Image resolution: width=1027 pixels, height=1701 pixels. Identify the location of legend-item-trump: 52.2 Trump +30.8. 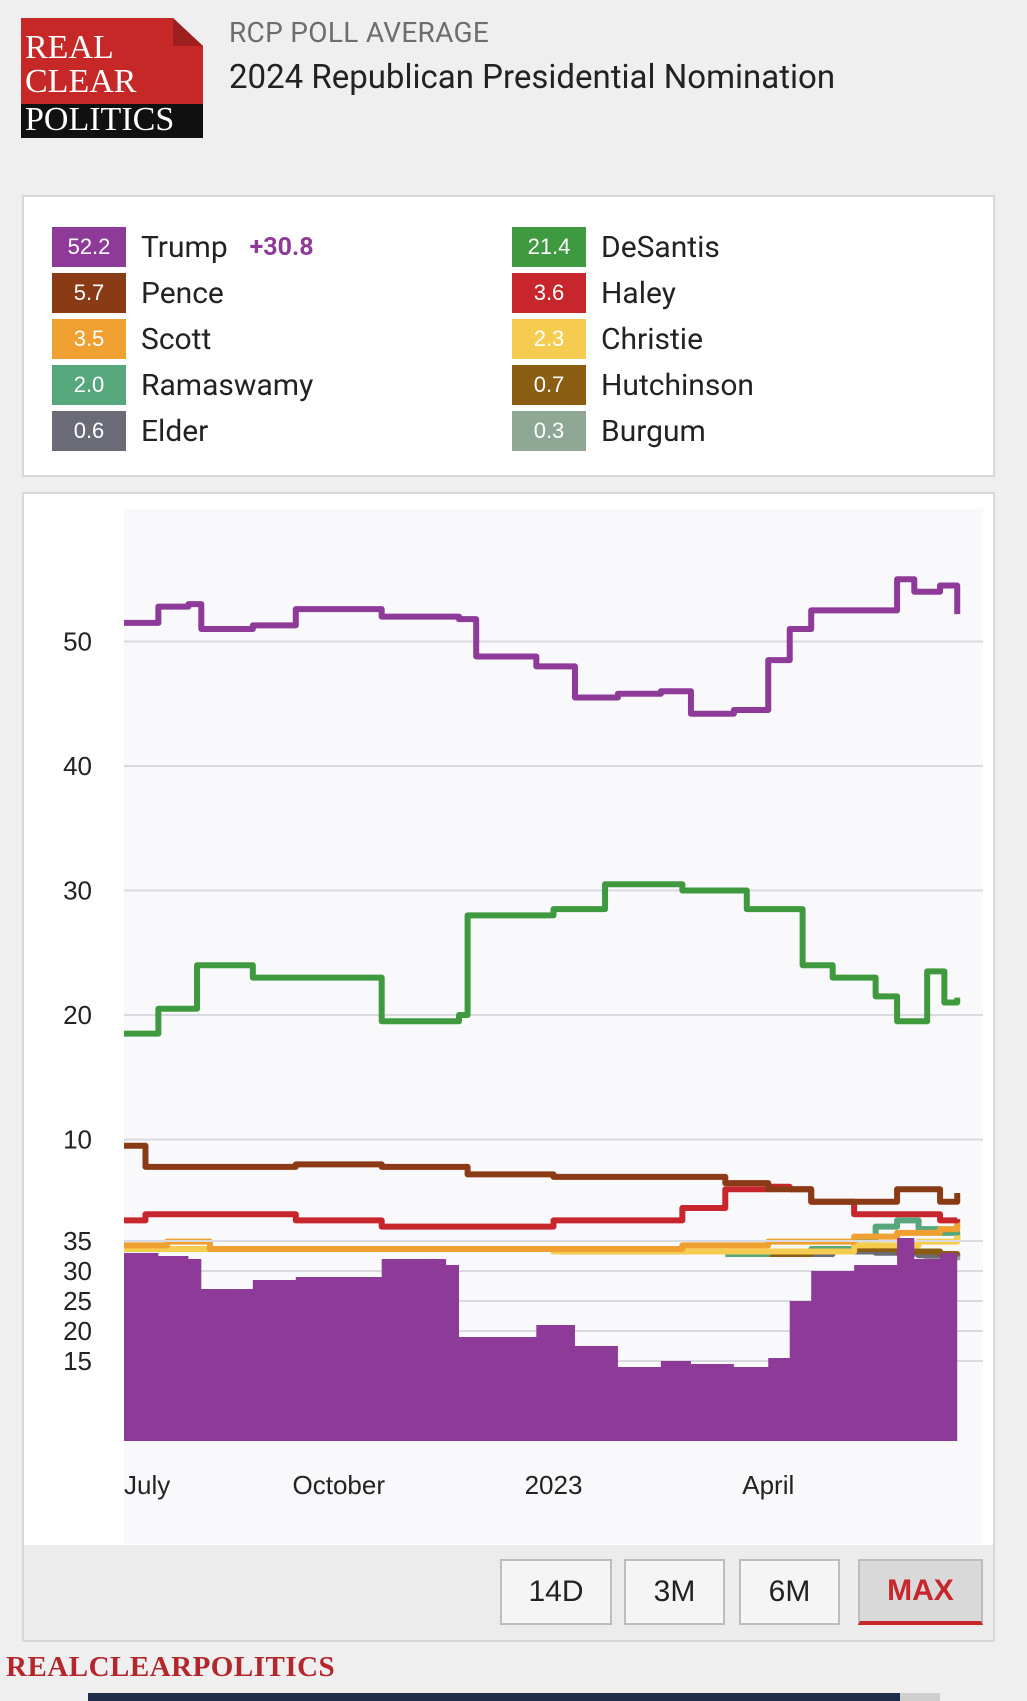
(183, 247).